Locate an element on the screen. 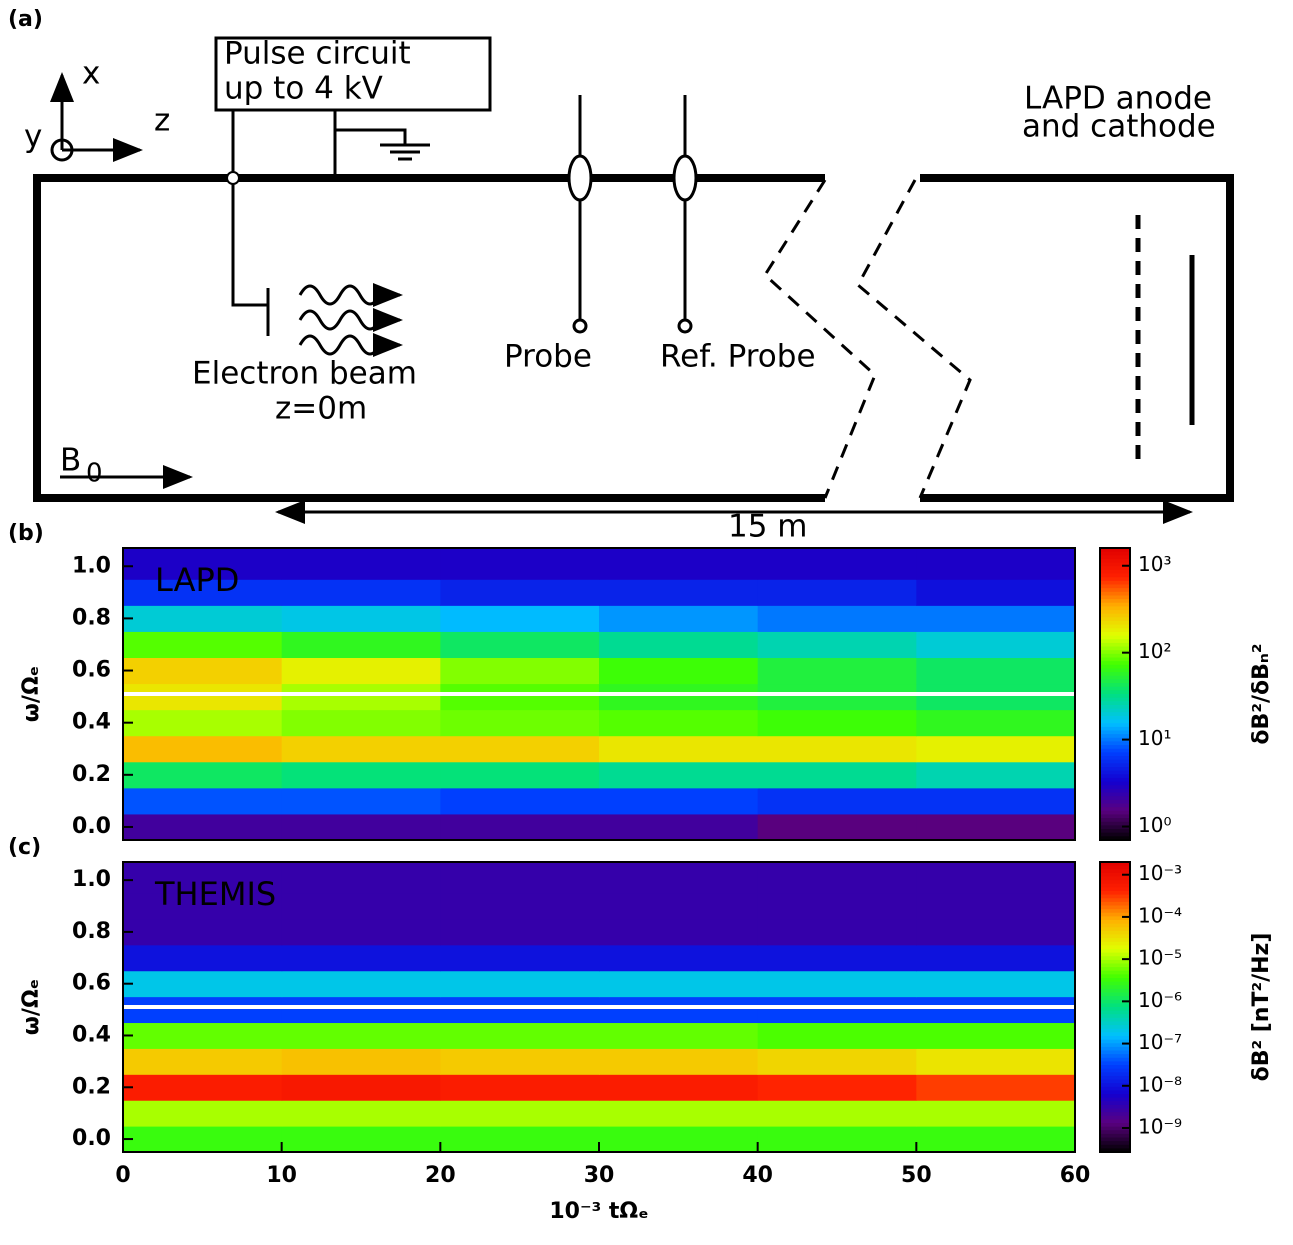 The image size is (1293, 1245). circuit-box is located at coordinates (353, 74).